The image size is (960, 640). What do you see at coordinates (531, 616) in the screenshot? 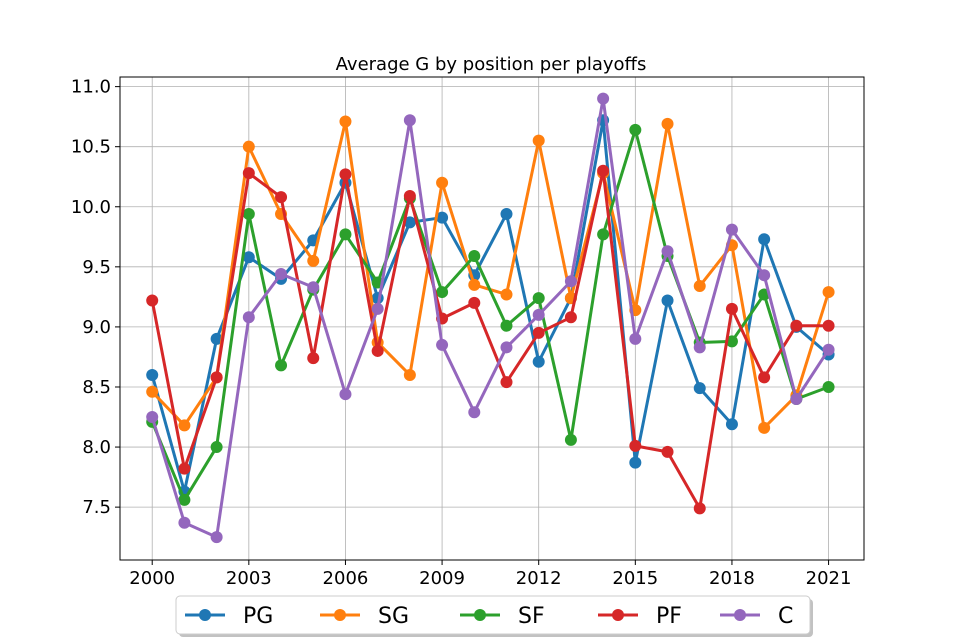
I see `legend-label-sf: SF` at bounding box center [531, 616].